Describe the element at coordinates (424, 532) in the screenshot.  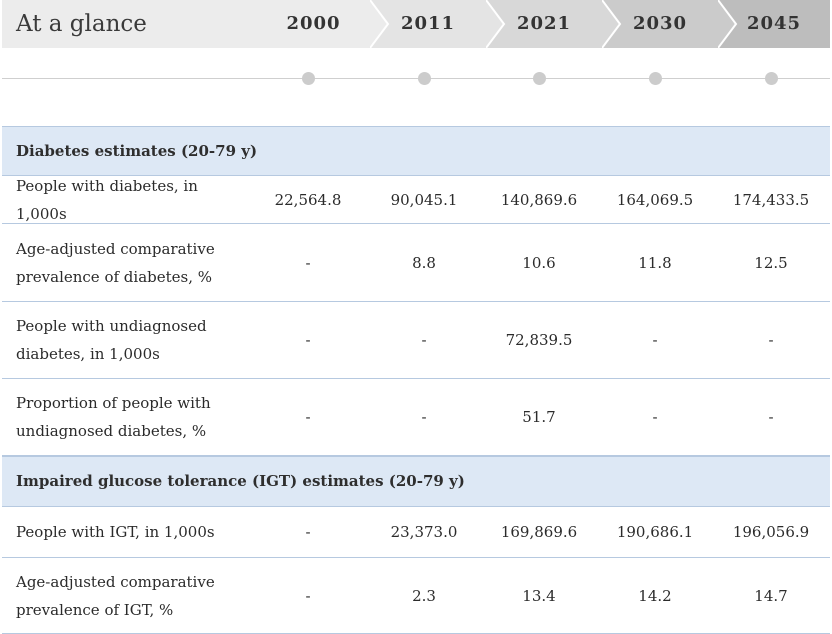
I see `row-value: 23,373.0` at that location.